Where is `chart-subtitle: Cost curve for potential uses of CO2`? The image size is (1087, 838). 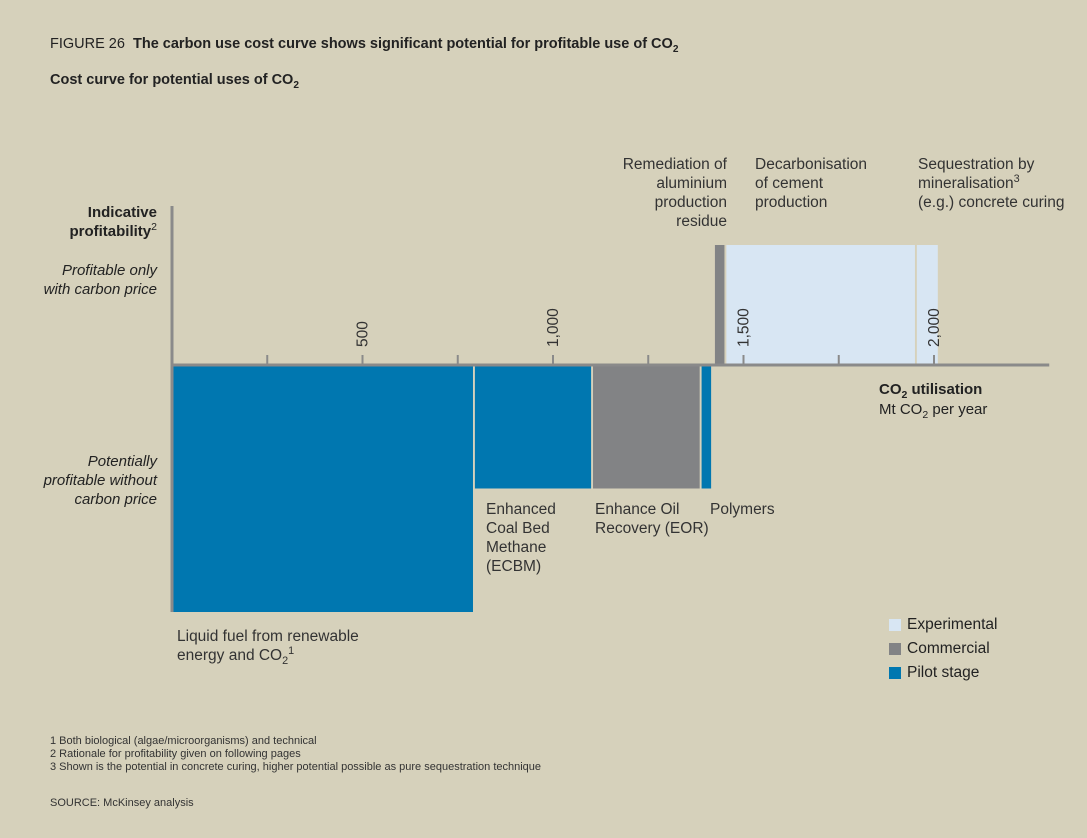
chart-subtitle: Cost curve for potential uses of CO2 is located at coordinates (174, 81).